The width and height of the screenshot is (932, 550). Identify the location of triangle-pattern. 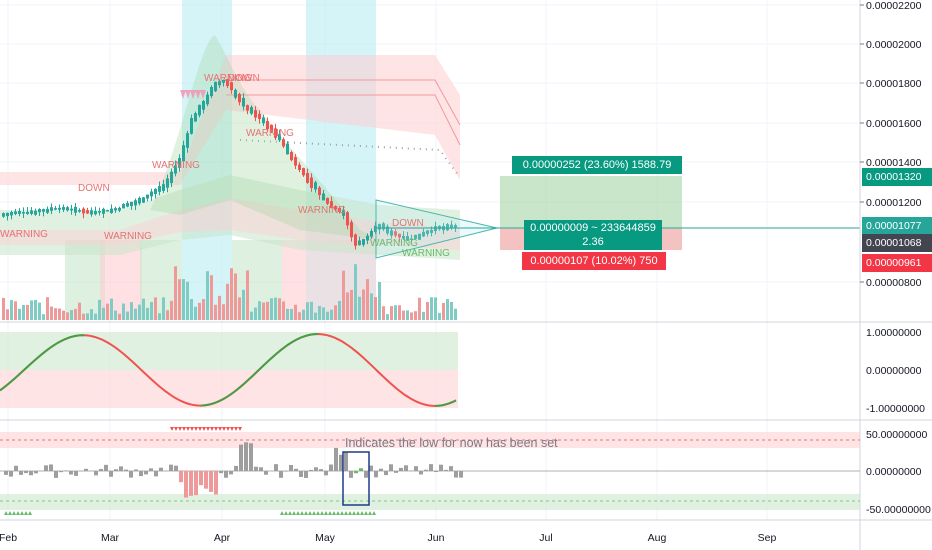
(436, 229).